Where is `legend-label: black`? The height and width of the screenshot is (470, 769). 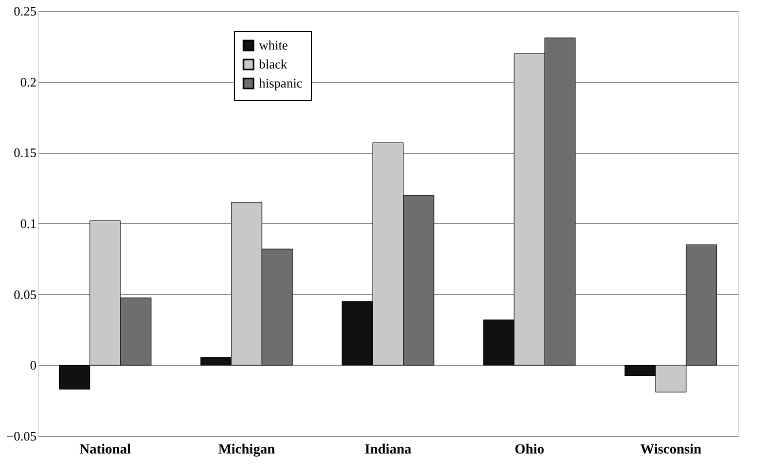
legend-label: black is located at coordinates (273, 64).